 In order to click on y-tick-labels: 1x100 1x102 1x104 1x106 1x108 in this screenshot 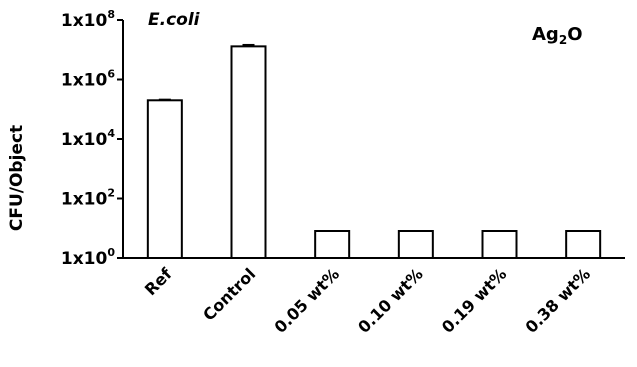, I will do `click(88, 138)`.